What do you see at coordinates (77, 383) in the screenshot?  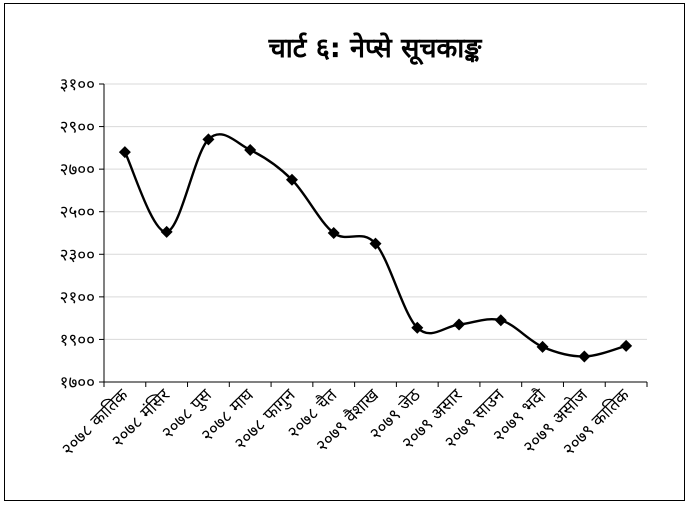 I see `y-tick-label: १७००` at bounding box center [77, 383].